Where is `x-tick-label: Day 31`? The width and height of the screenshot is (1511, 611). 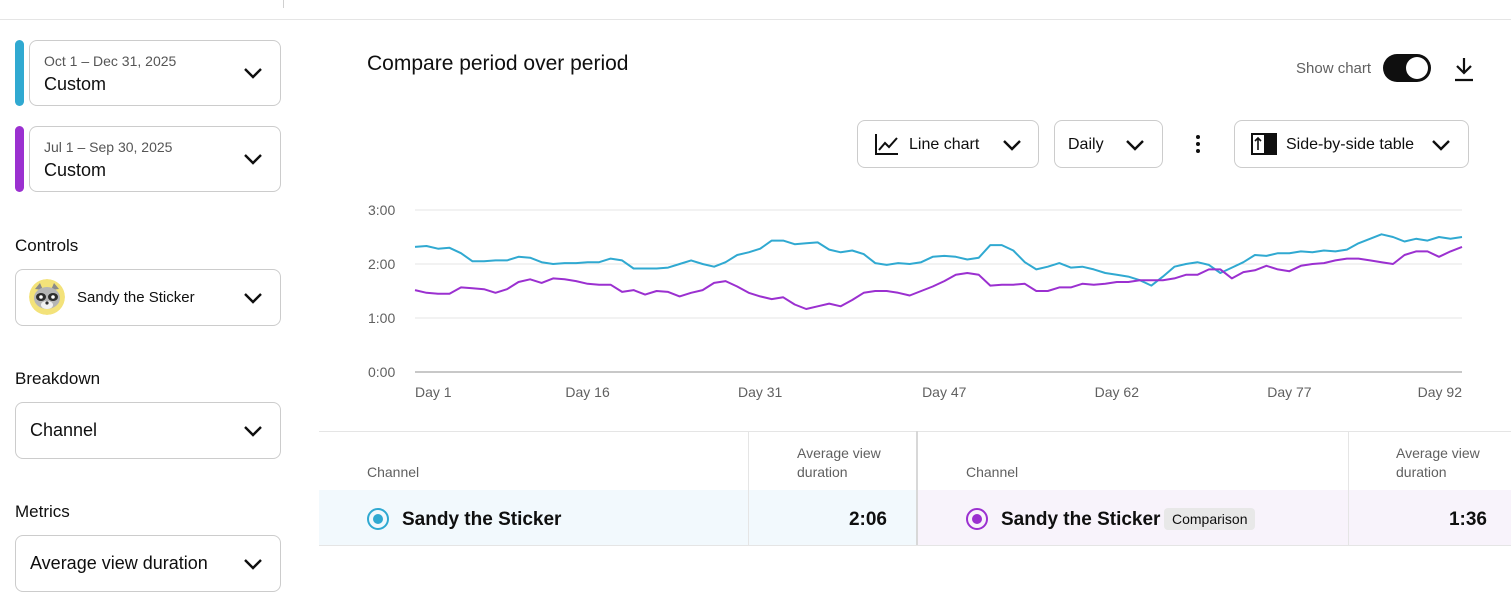 x-tick-label: Day 31 is located at coordinates (760, 392).